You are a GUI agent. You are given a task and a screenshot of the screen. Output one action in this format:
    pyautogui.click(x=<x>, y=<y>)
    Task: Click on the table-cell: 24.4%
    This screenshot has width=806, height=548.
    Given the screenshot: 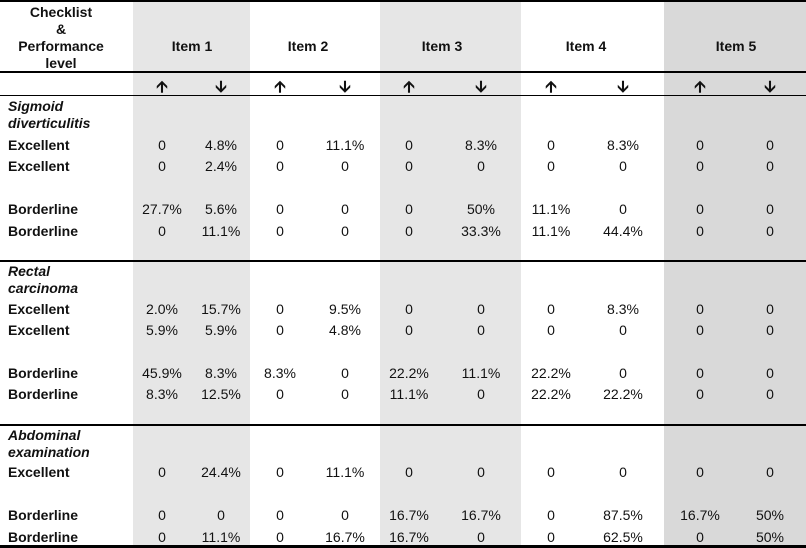 What is the action you would take?
    pyautogui.click(x=221, y=472)
    